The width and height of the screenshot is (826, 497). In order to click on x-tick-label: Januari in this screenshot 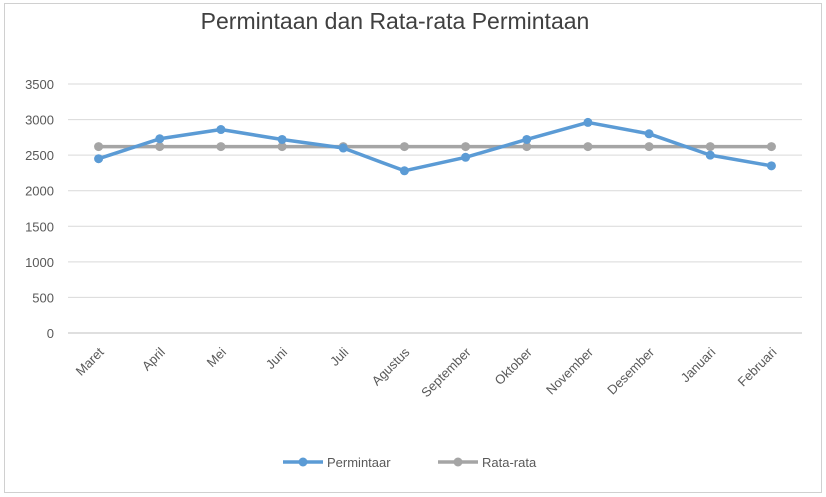, I will do `click(698, 364)`.